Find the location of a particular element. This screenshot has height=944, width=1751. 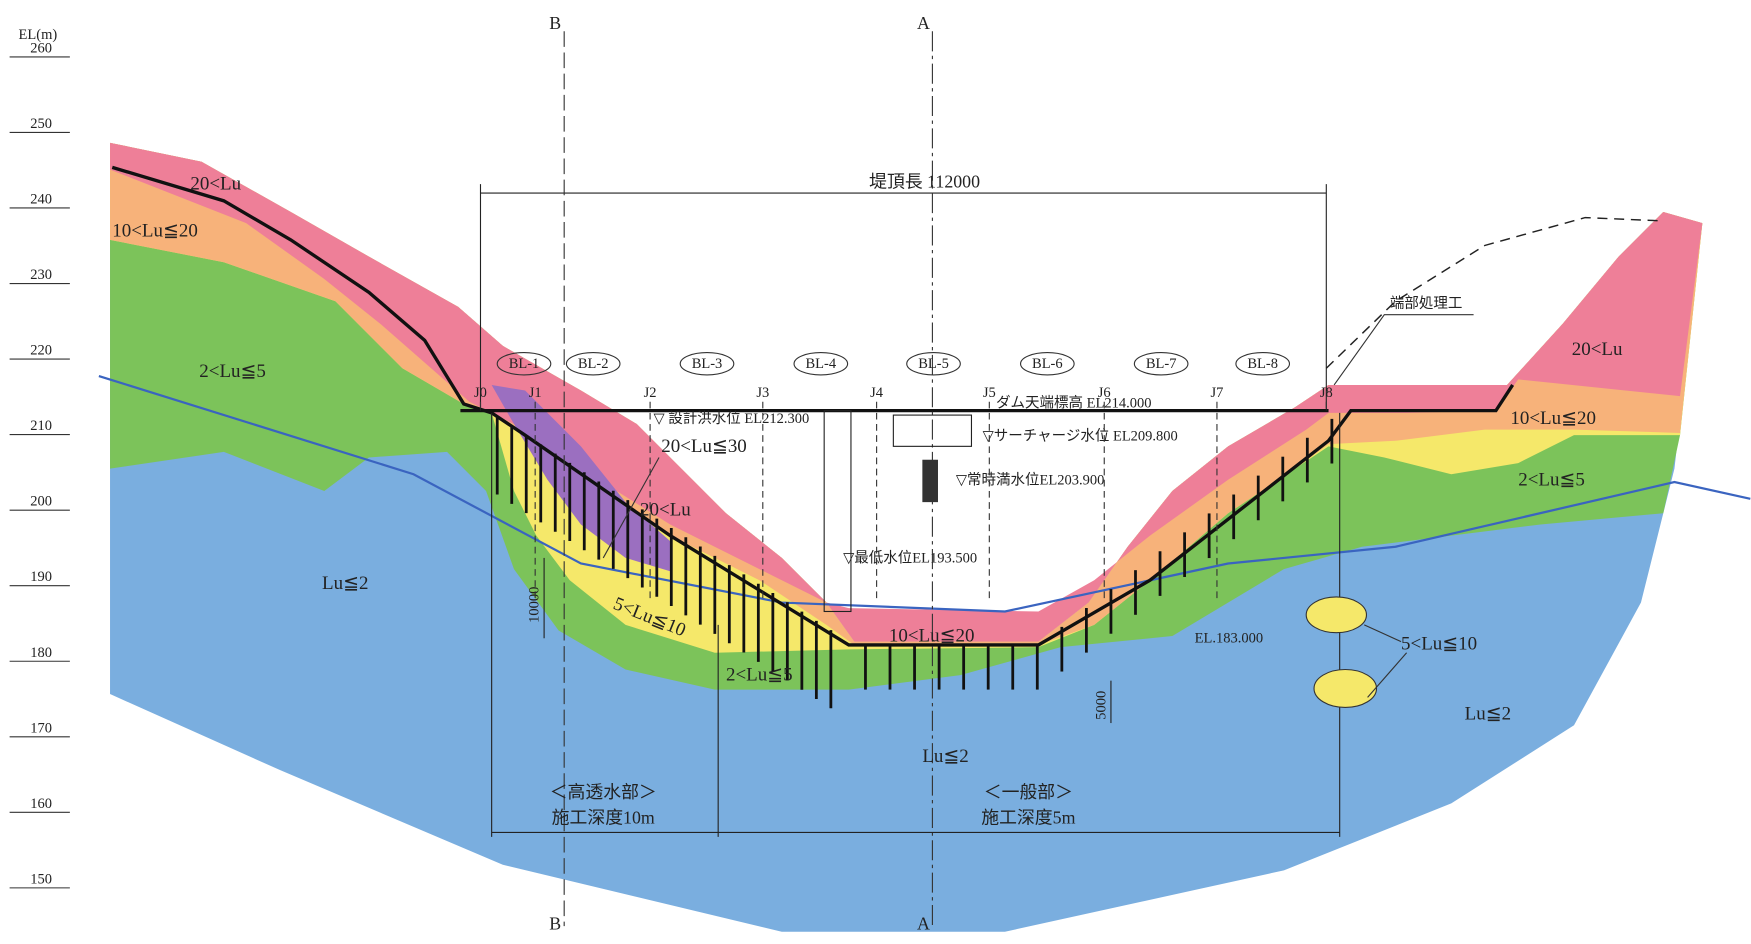

axis-unit: EL(m) is located at coordinates (38, 35).